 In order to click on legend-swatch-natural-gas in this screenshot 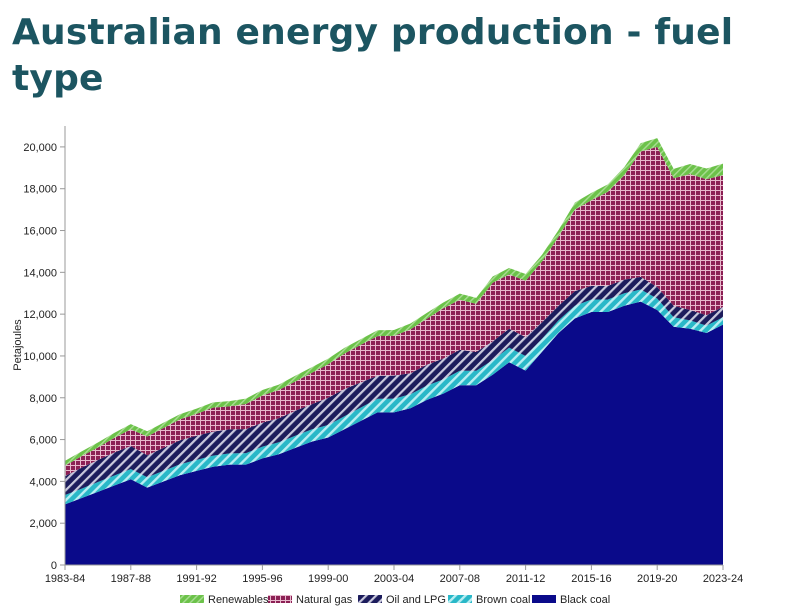, I will do `click(280, 599)`.